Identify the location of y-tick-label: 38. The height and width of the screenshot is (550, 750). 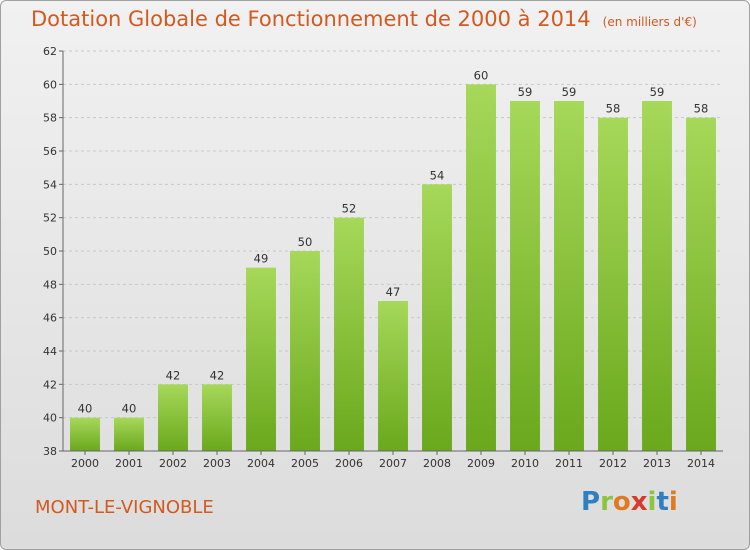
(50, 451).